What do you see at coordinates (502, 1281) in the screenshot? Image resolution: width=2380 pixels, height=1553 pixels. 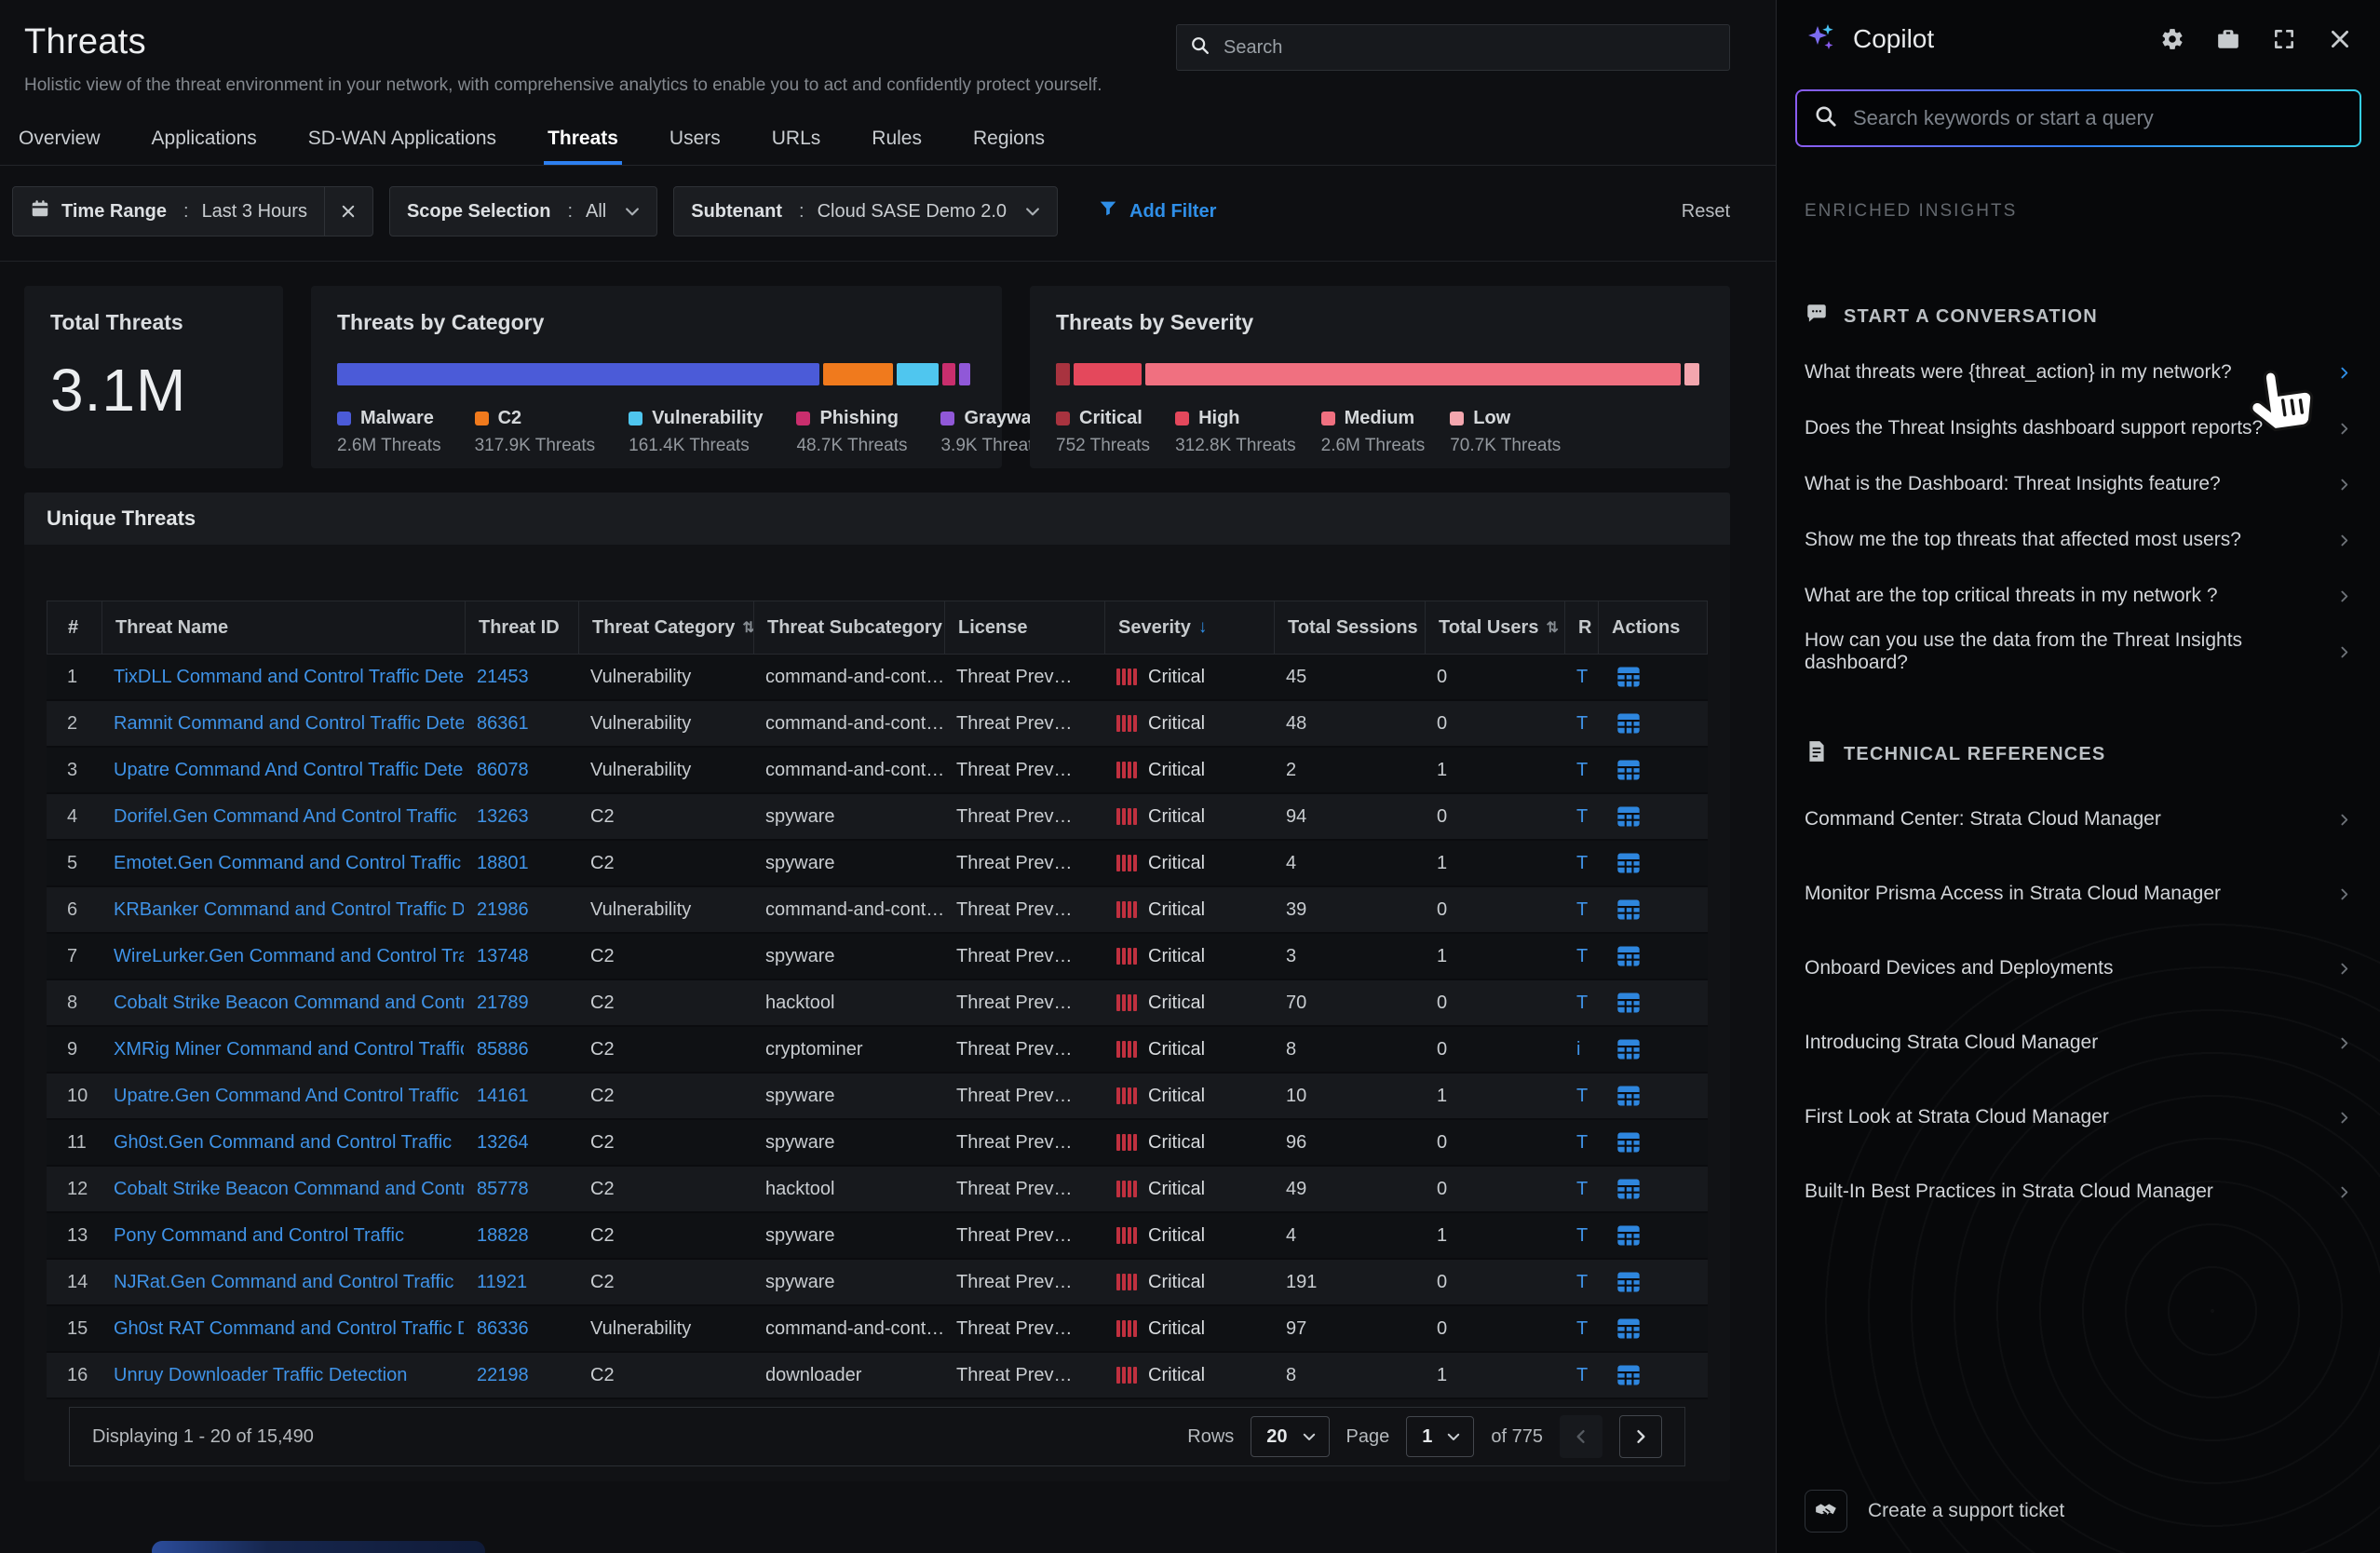 I see `threat-id-link: 11921` at bounding box center [502, 1281].